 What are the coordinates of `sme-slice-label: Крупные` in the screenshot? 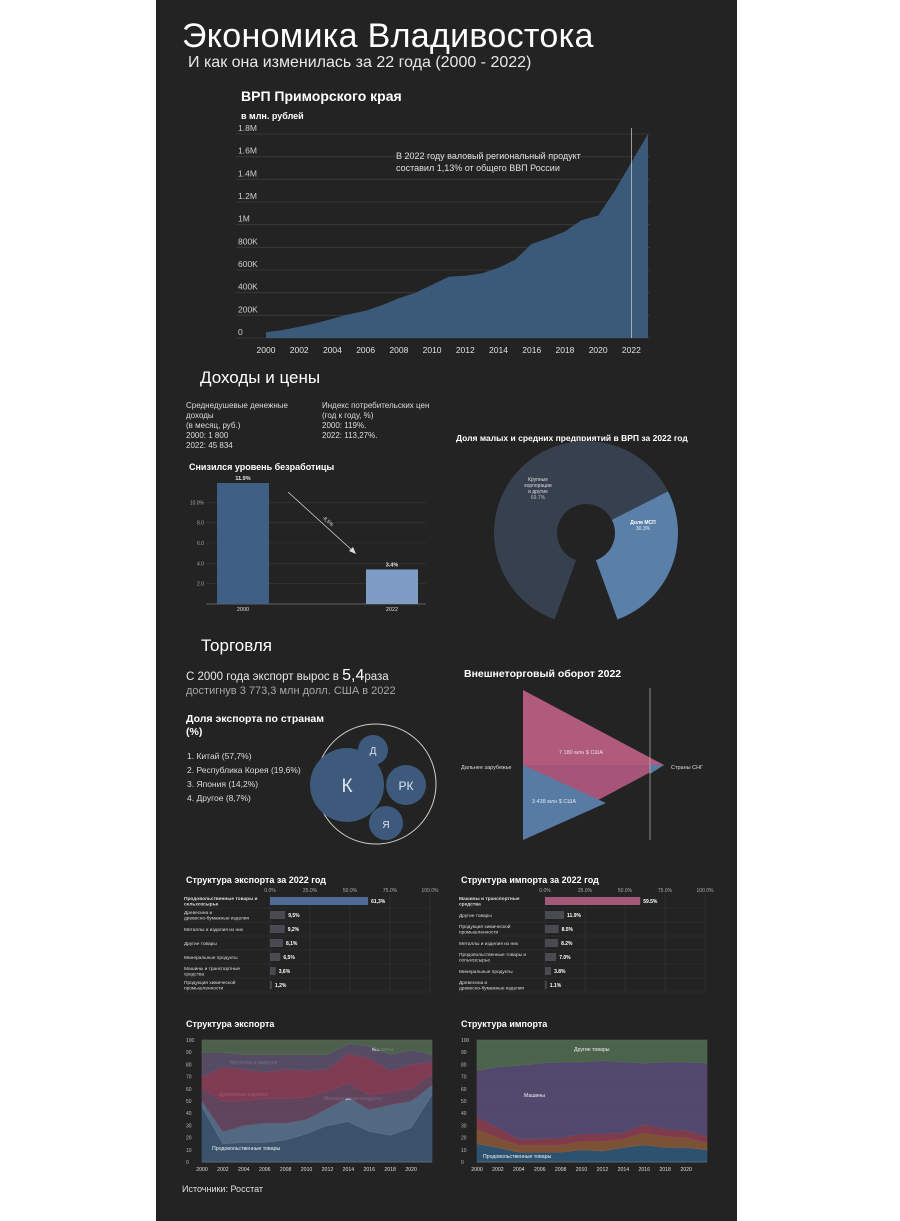 It's located at (538, 480).